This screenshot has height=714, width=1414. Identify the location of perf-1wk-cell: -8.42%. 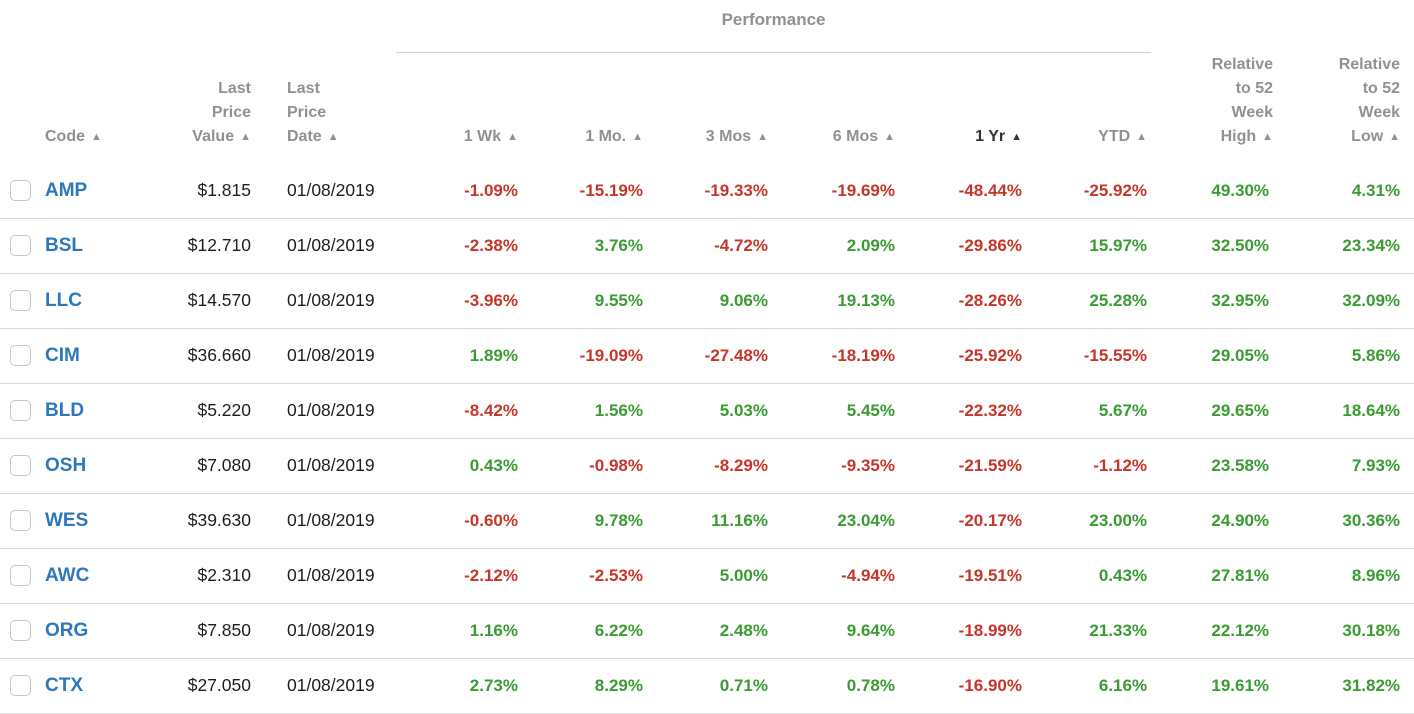
(459, 411).